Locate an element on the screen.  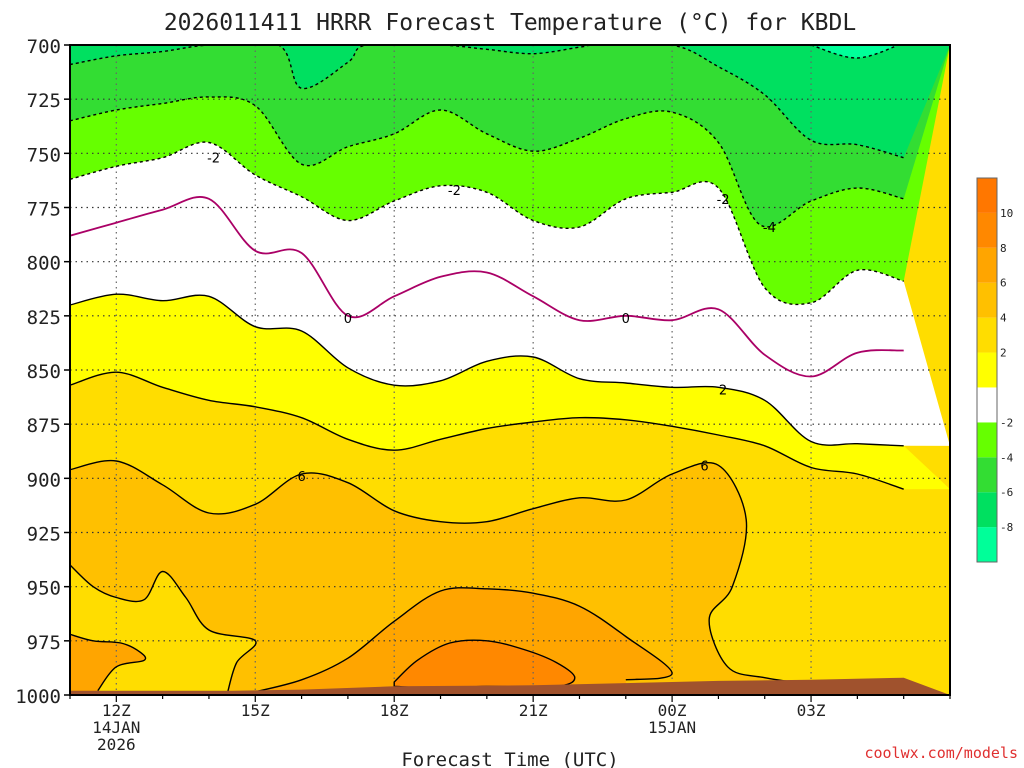
y-tick-label: 750 is located at coordinates (44, 155).